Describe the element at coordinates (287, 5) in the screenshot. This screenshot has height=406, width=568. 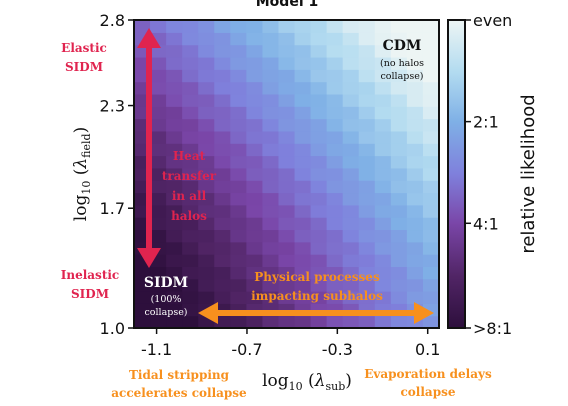
I see `chart-title: Model 1` at that location.